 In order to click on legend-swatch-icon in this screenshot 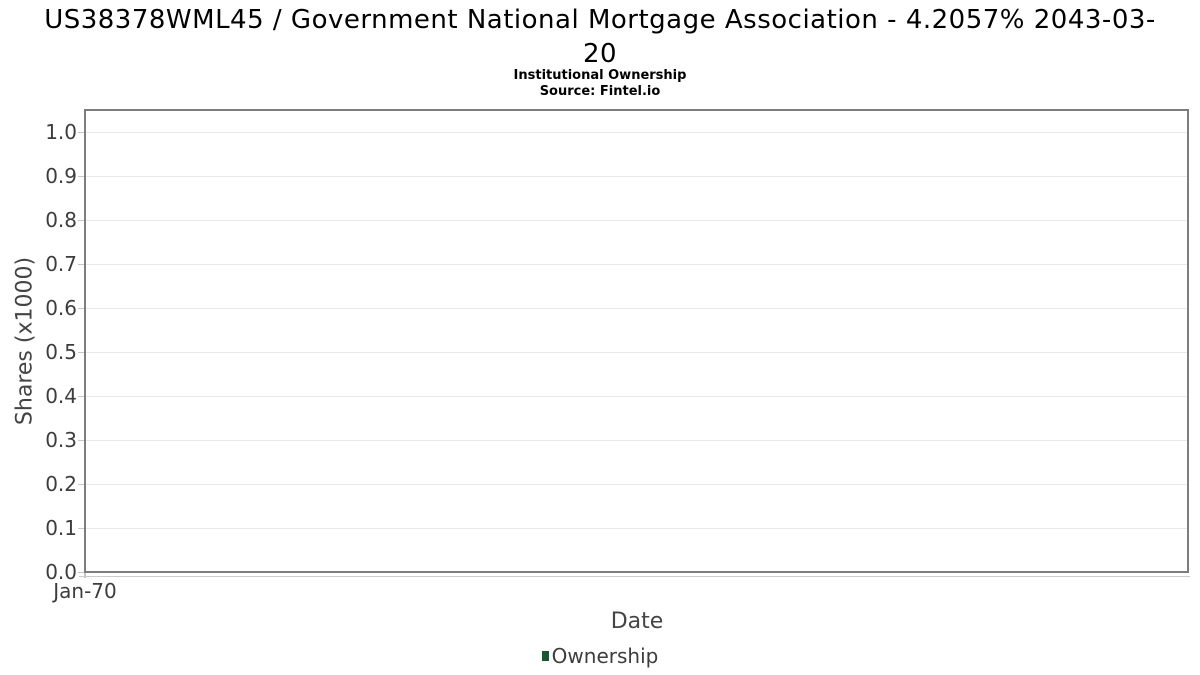, I will do `click(545, 656)`.